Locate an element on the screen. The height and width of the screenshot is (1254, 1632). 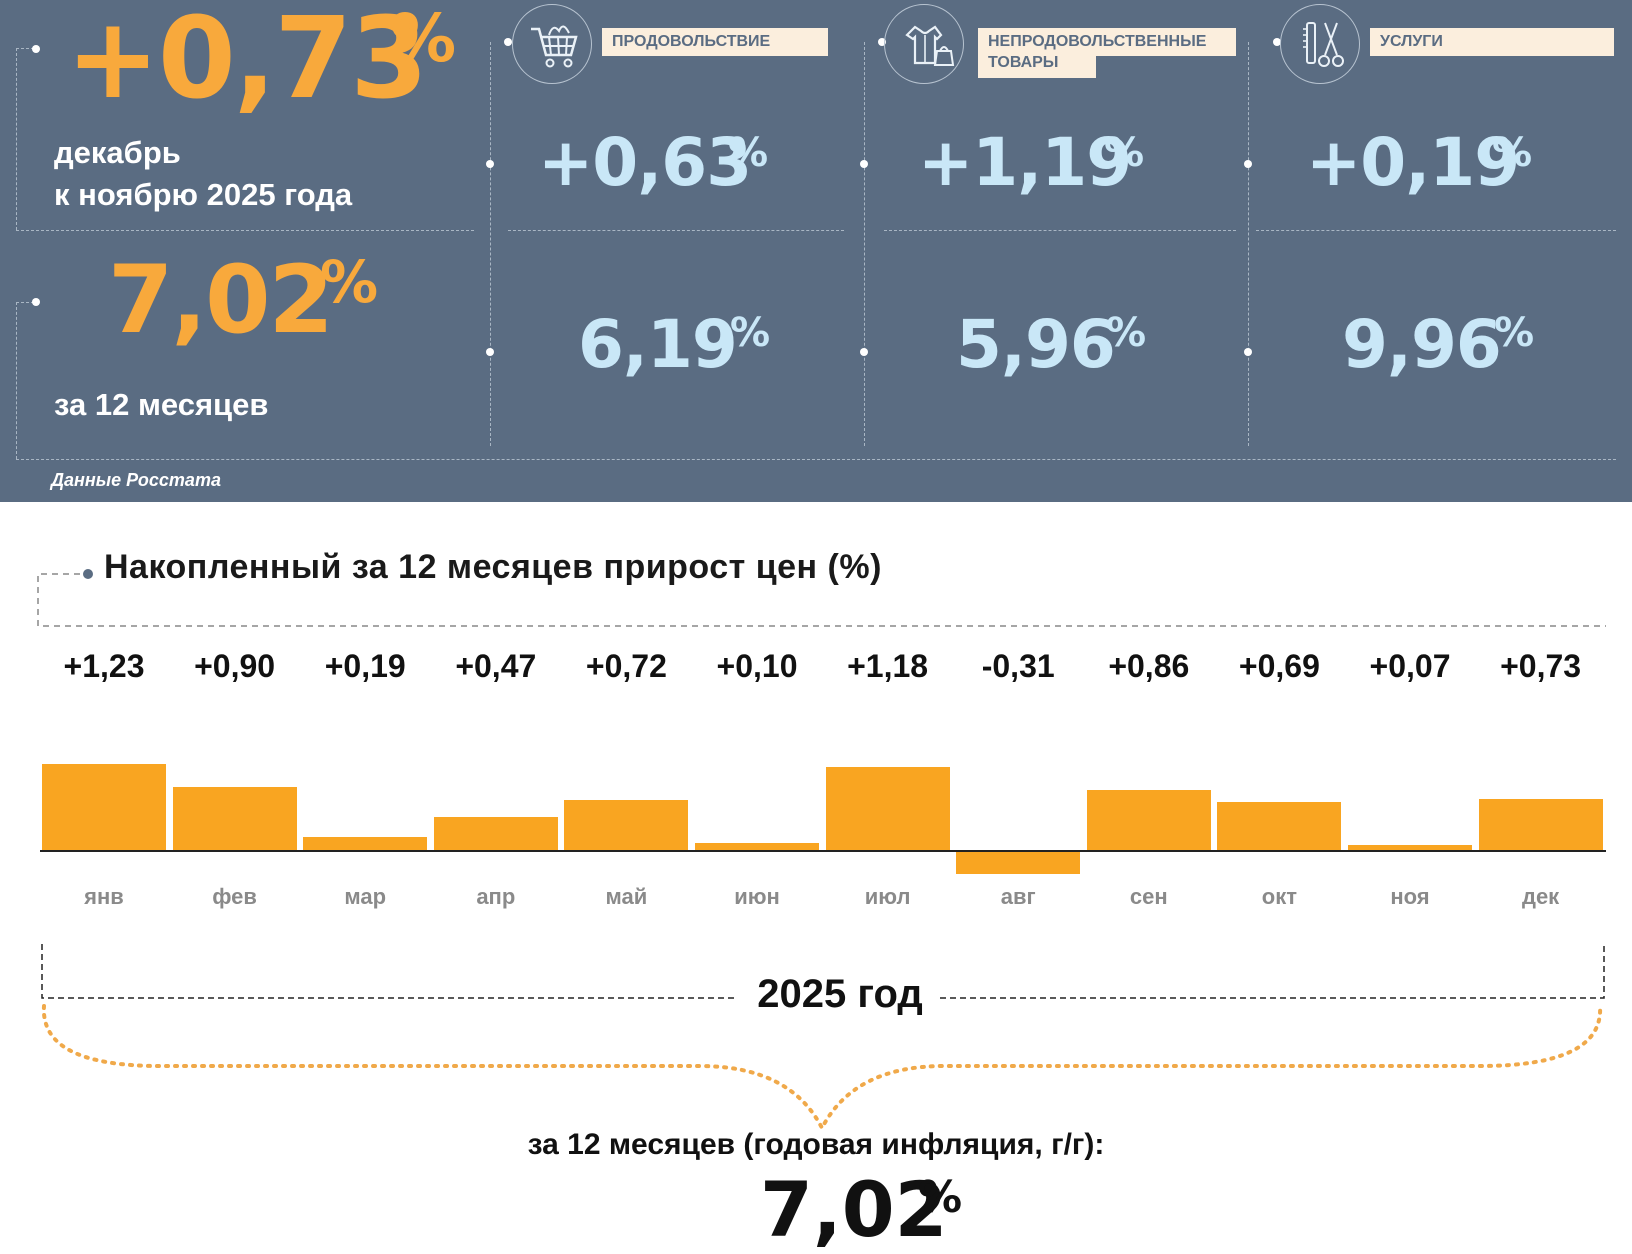
services-annual-unit: % is located at coordinates (1514, 333).